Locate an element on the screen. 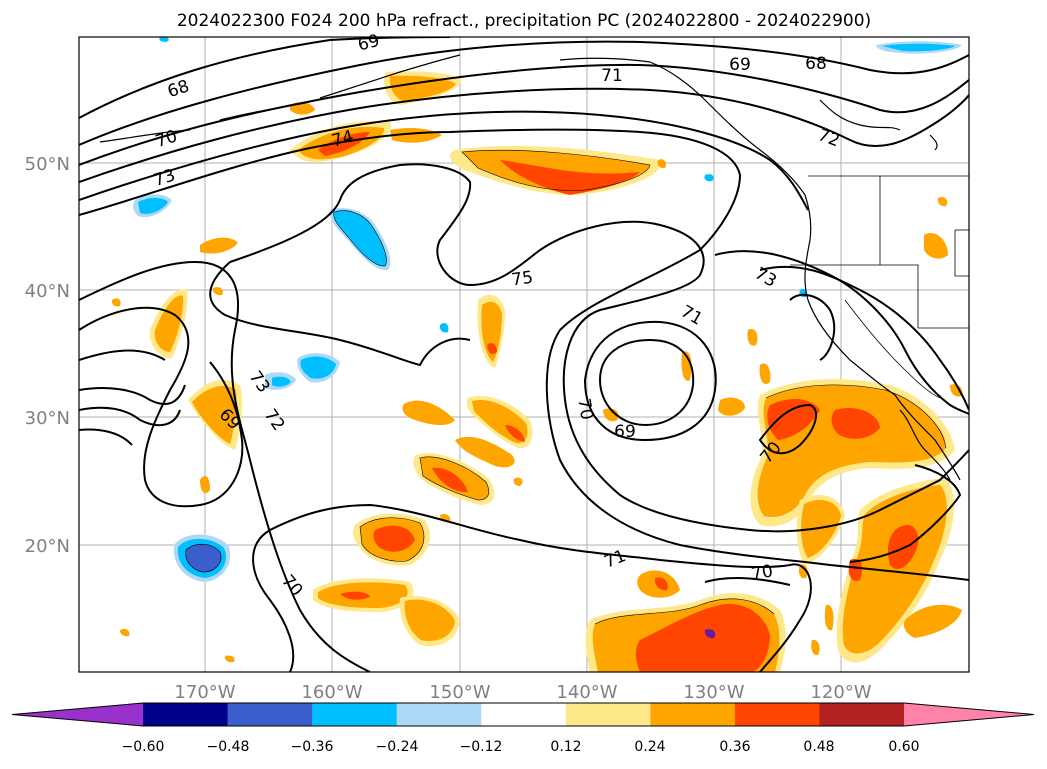 The height and width of the screenshot is (769, 1047). lon-label: 140°W is located at coordinates (586, 692).